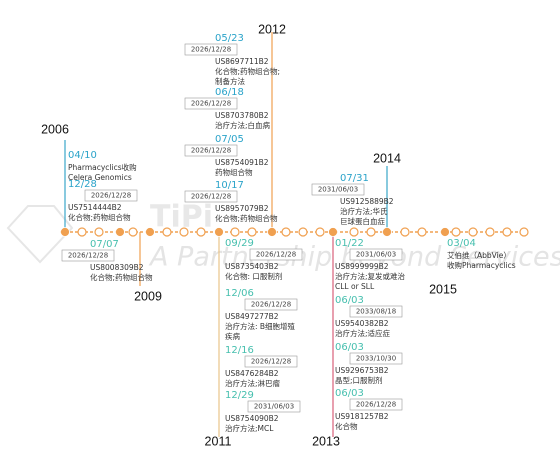 Image resolution: width=560 pixels, height=474 pixels. What do you see at coordinates (326, 441) in the screenshot?
I see `year-label: 2013` at bounding box center [326, 441].